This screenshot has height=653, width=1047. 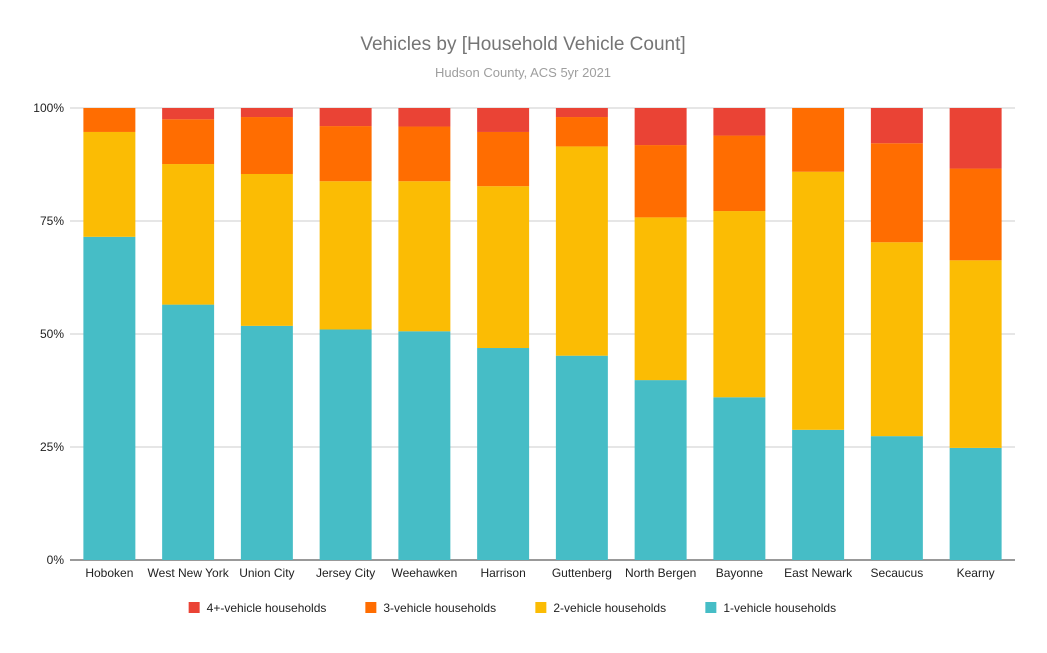 I want to click on x-tick-label: North Bergen, so click(x=660, y=573).